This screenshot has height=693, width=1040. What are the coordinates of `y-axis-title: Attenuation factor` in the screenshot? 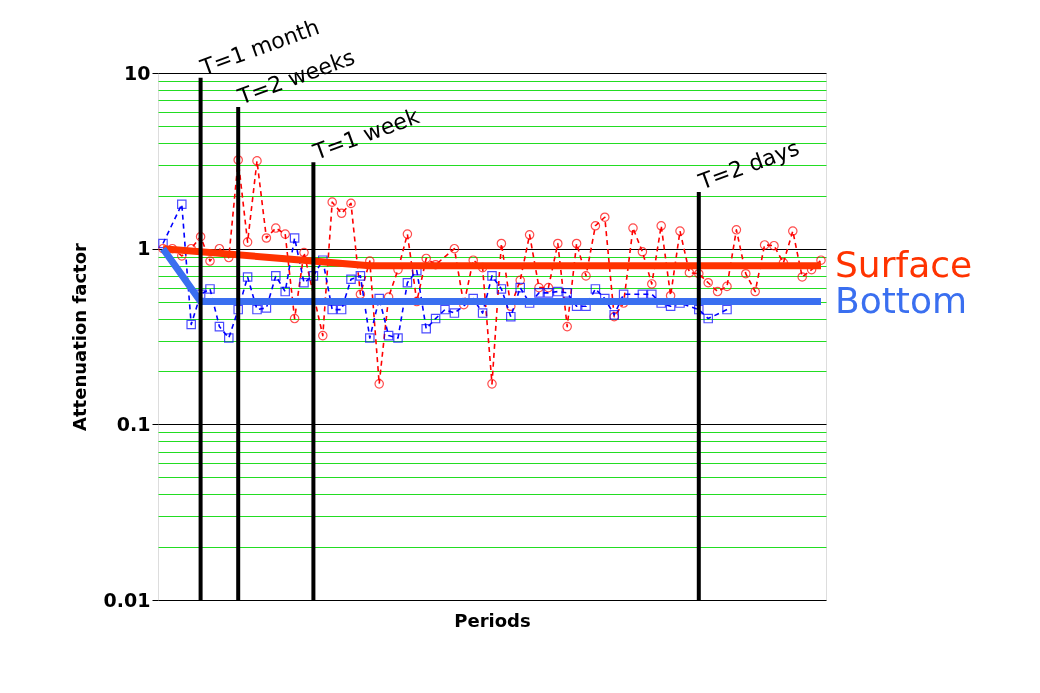 It's located at (79, 336).